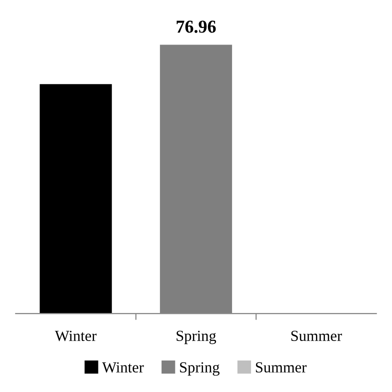 This screenshot has height=392, width=392. Describe the element at coordinates (281, 367) in the screenshot. I see `legend-label: Summer` at that location.